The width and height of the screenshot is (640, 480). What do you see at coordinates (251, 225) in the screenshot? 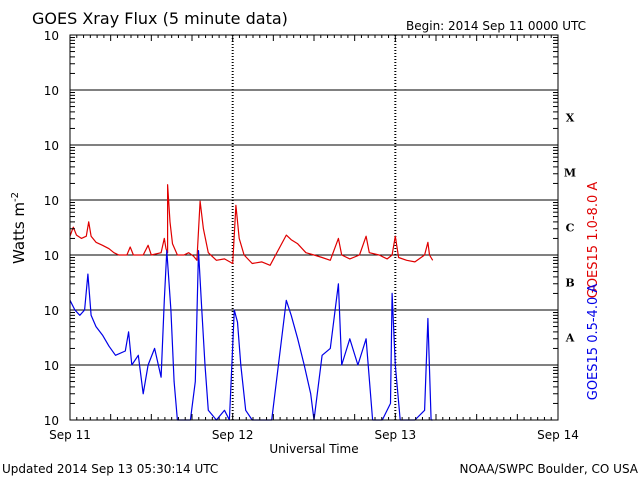
I see `series-line-long` at bounding box center [251, 225].